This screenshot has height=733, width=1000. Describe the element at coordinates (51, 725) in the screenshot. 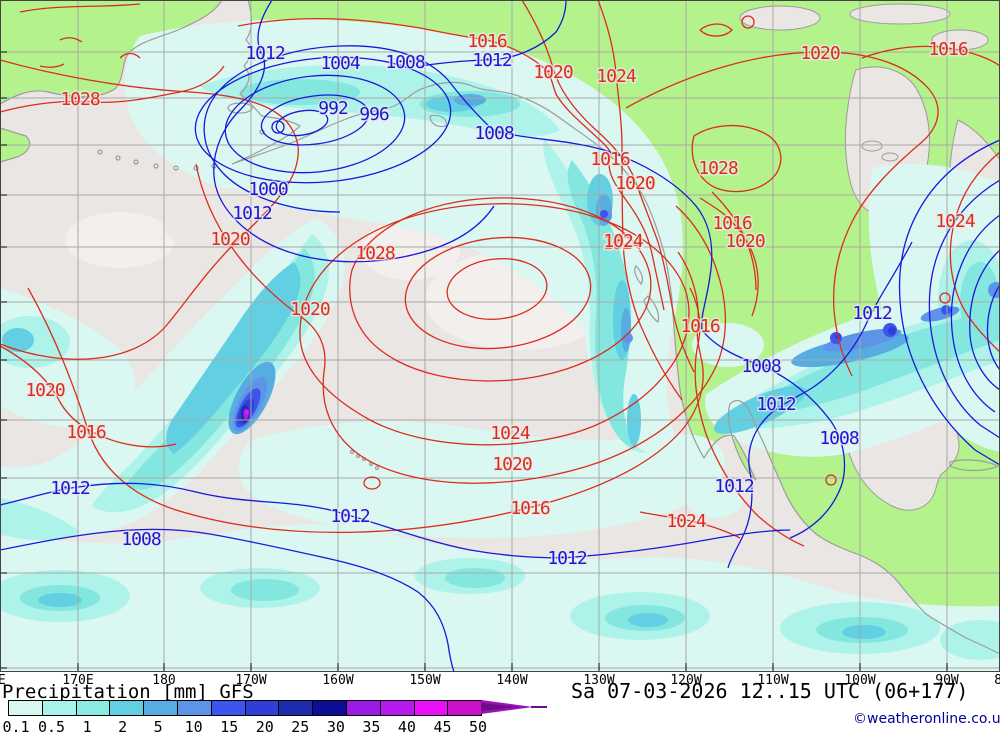

I see `legend-value: 0.5` at that location.